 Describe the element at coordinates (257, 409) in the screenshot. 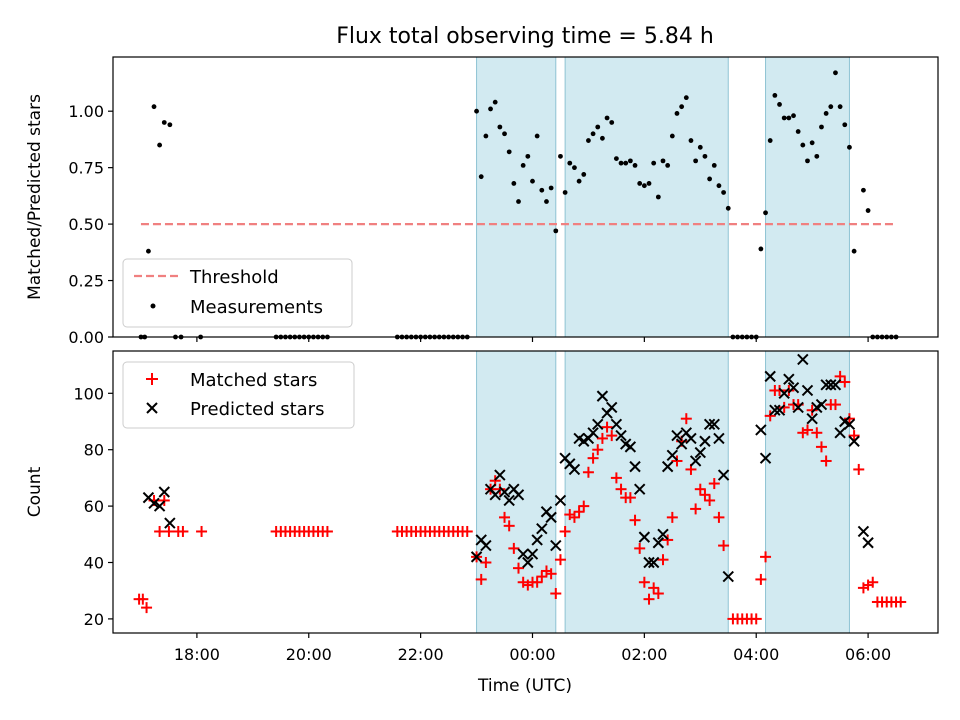

I see `predicted-legend-label: Predicted stars` at that location.